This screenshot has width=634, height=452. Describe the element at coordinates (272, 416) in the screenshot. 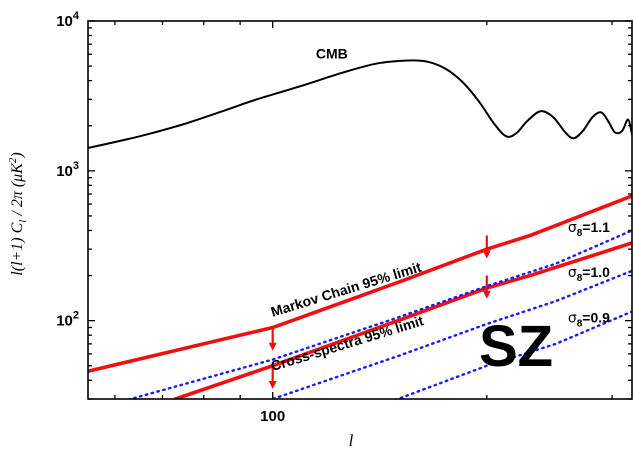

I see `x-tick-label: 100` at that location.